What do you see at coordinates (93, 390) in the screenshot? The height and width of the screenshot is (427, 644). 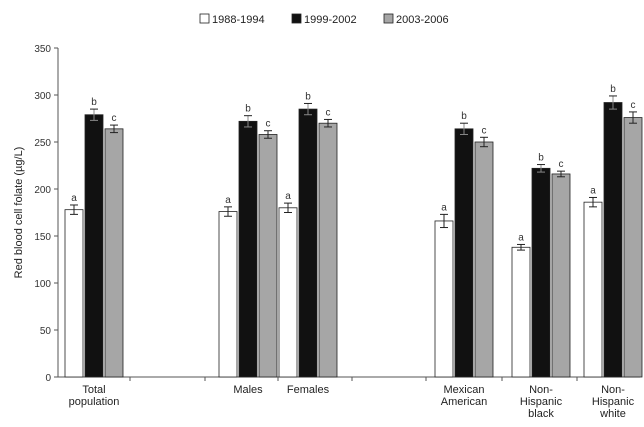 I see `x-tick-label-line: Total` at bounding box center [93, 390].